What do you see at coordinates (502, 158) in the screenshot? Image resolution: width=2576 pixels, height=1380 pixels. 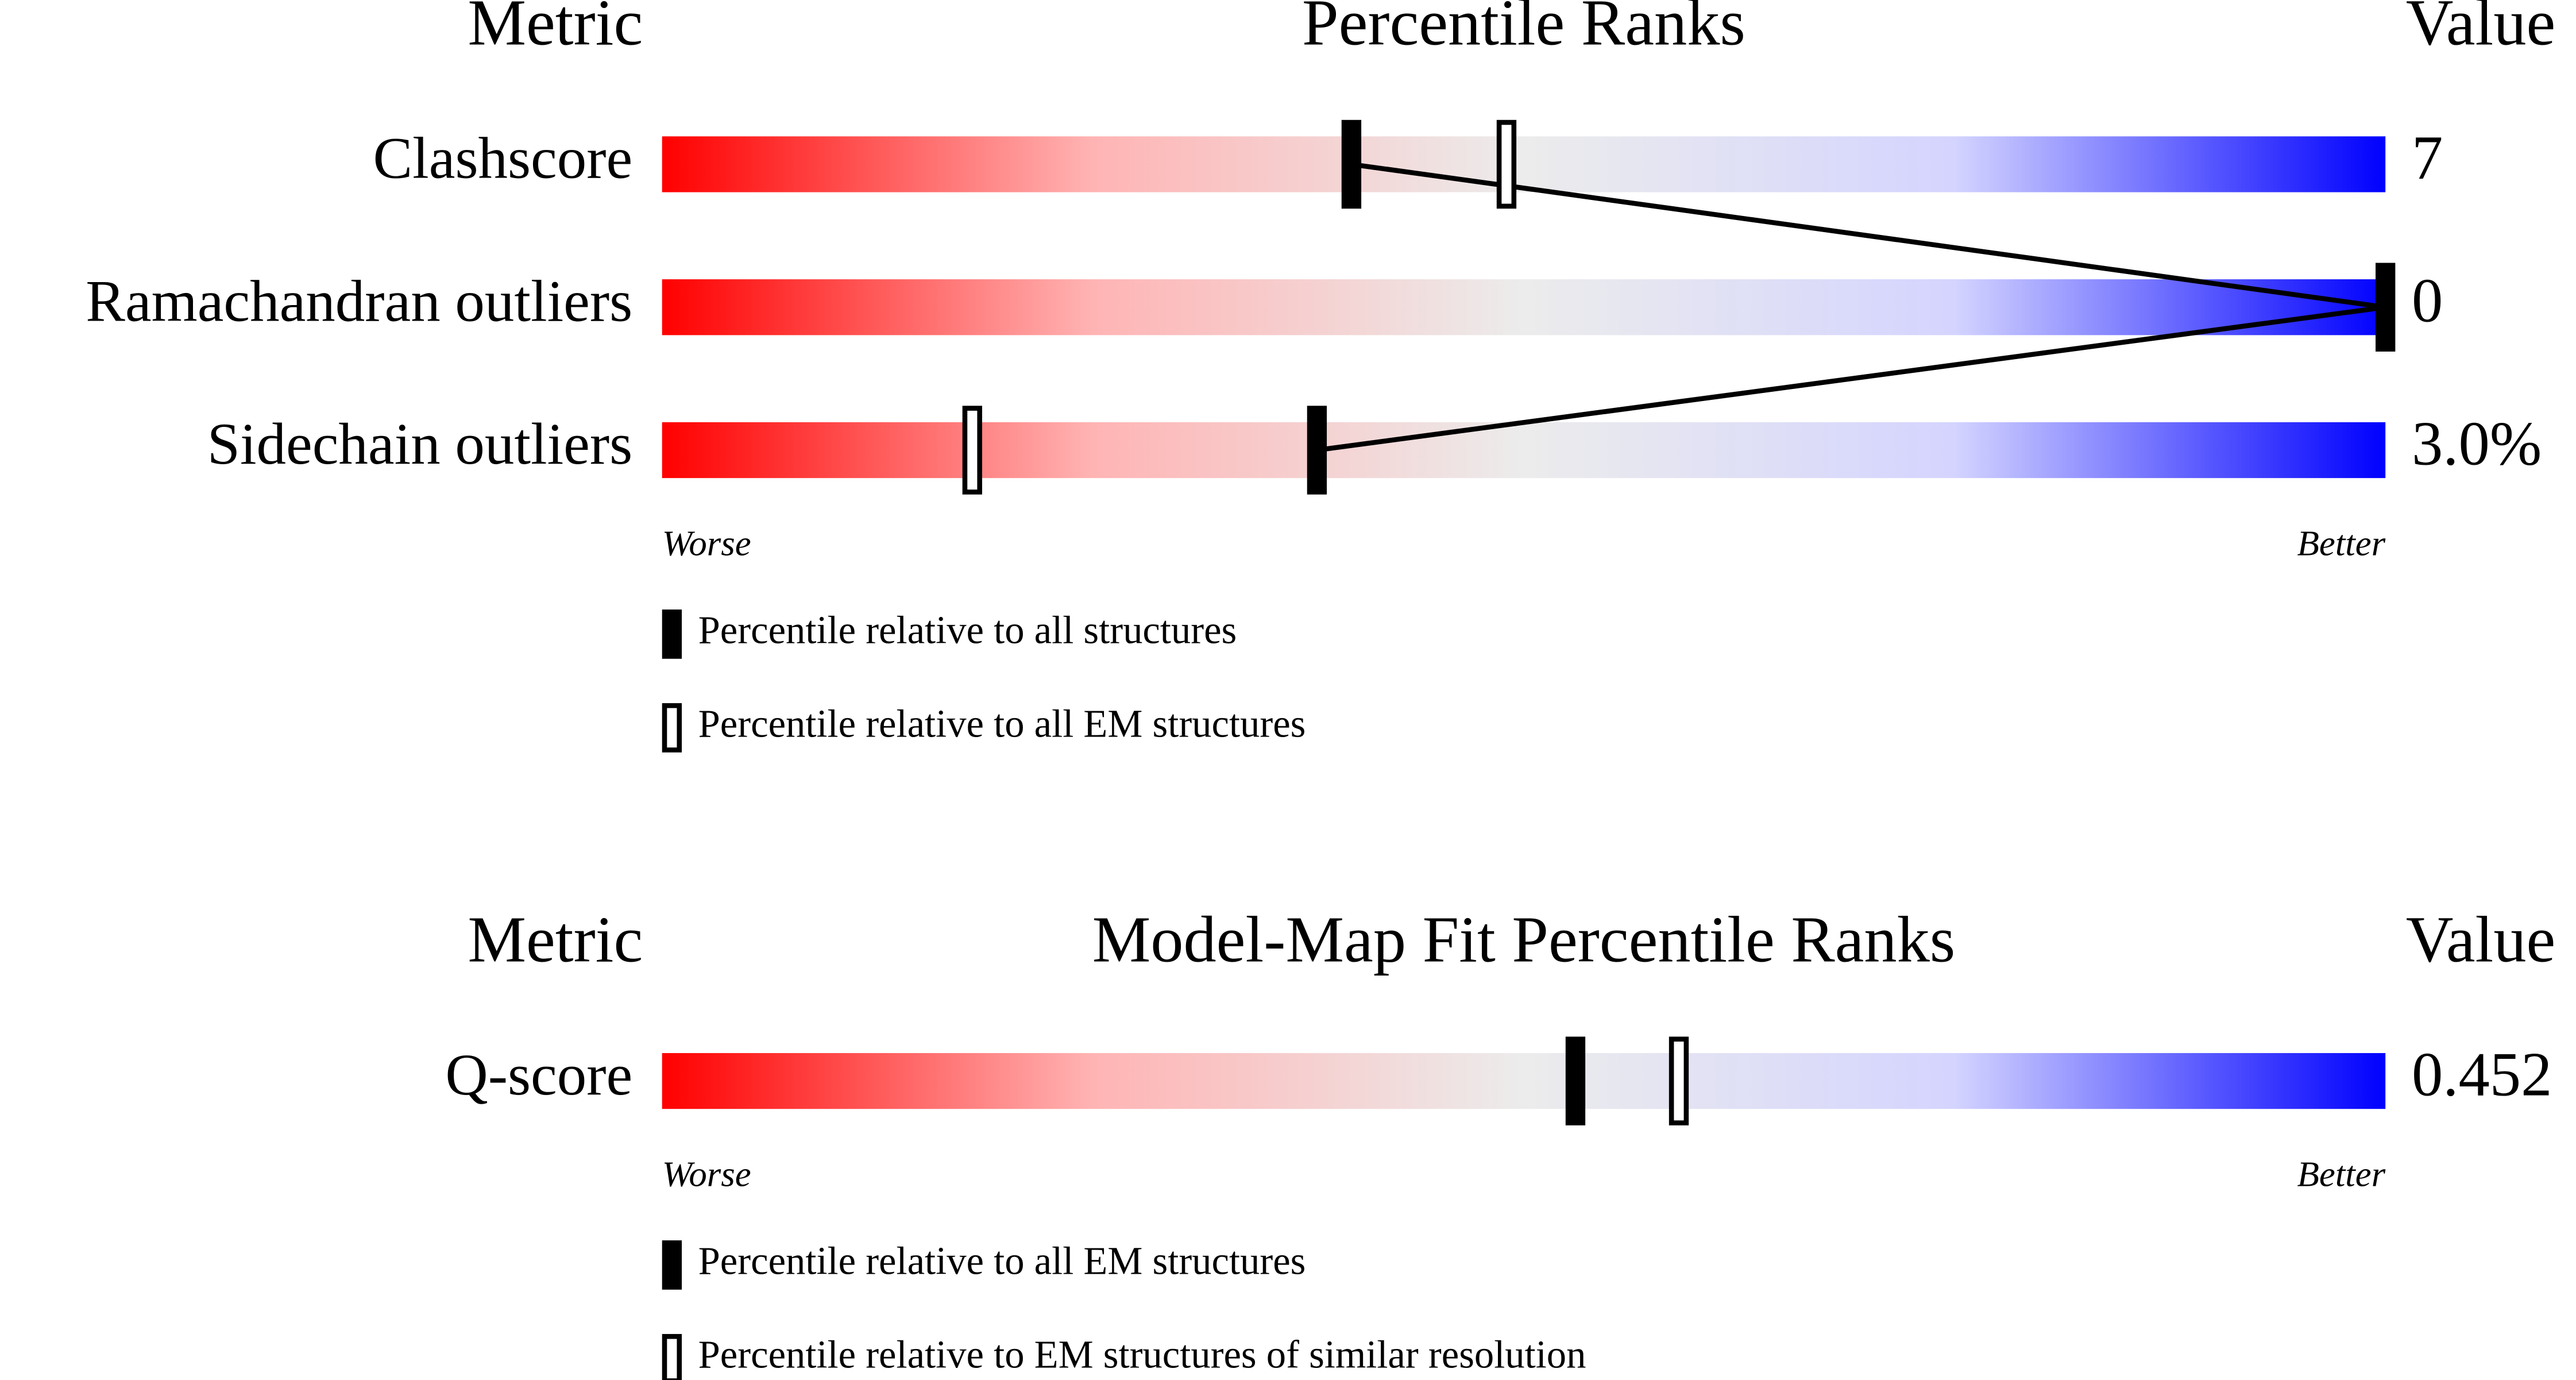 I see `metric-label: Clashscore` at bounding box center [502, 158].